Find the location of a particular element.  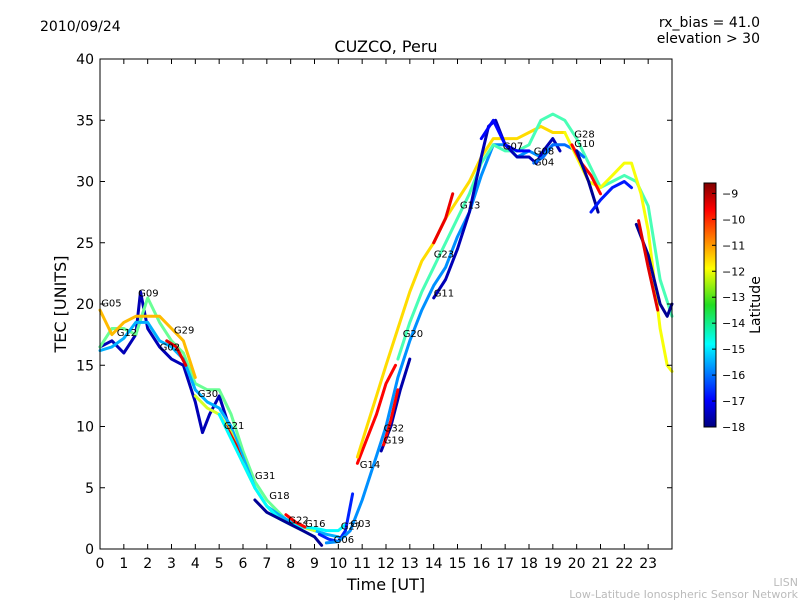

date-label: 2010/09/24 is located at coordinates (80, 27).